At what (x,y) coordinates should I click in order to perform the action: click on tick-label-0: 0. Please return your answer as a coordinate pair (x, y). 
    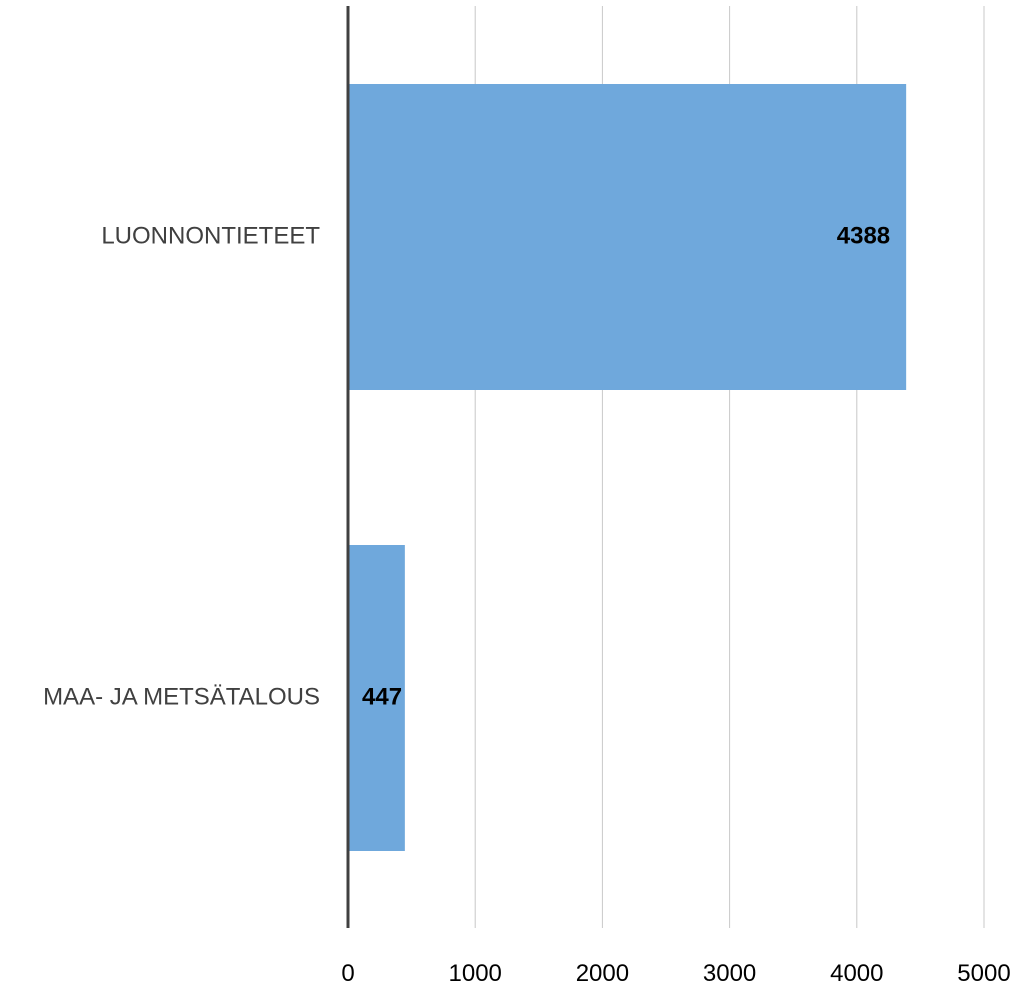
    Looking at the image, I should click on (347, 973).